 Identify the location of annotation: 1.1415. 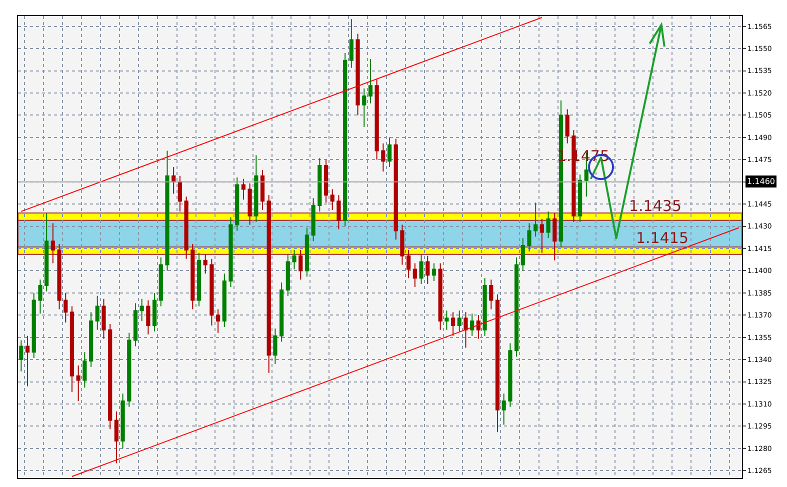
(662, 238).